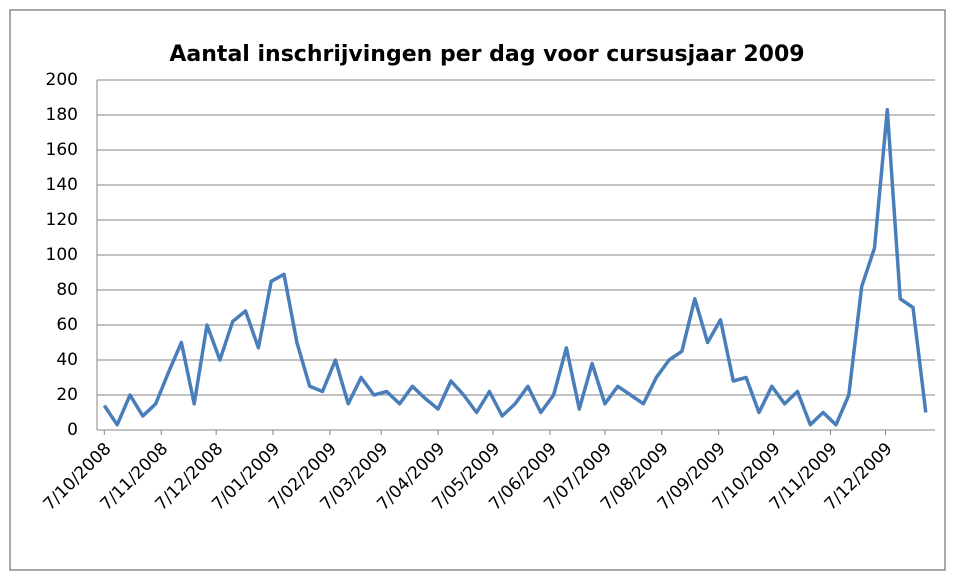  Describe the element at coordinates (67, 360) in the screenshot. I see `y-tick-label: 40` at that location.